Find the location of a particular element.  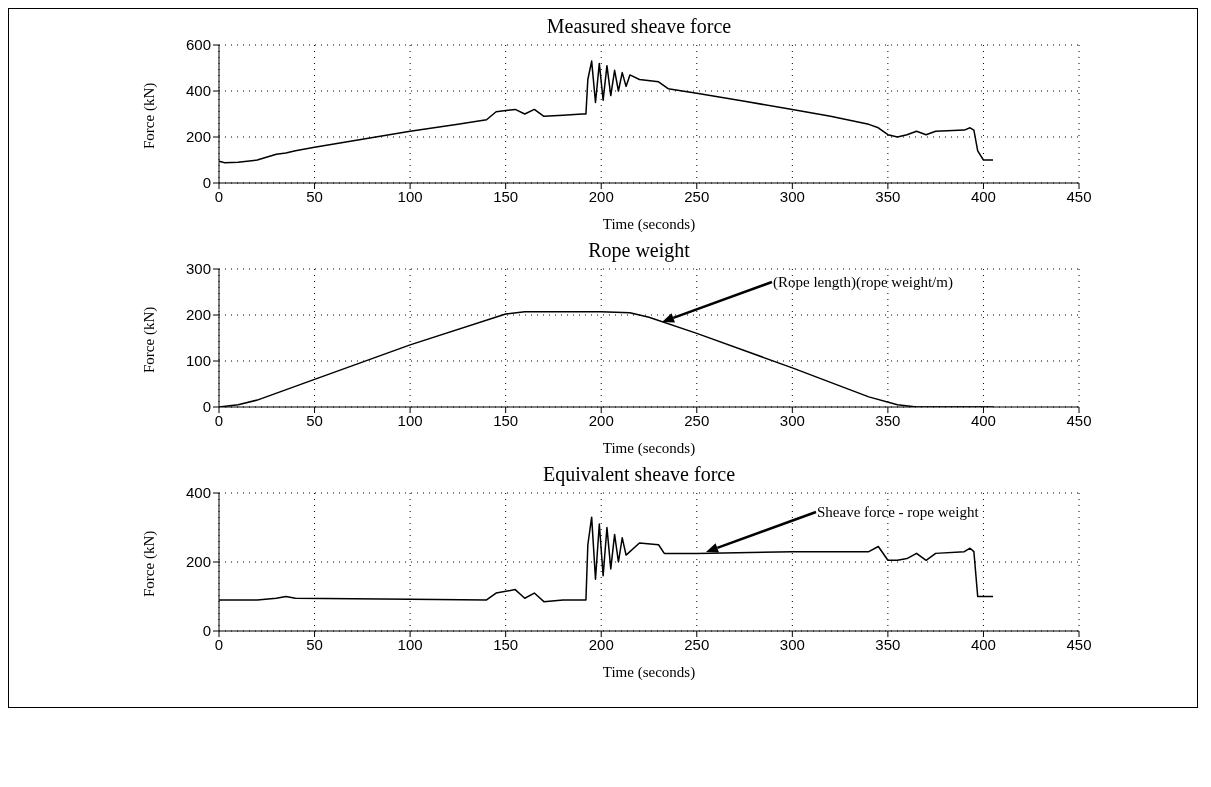

y-tick-label: 600 is located at coordinates (198, 45).